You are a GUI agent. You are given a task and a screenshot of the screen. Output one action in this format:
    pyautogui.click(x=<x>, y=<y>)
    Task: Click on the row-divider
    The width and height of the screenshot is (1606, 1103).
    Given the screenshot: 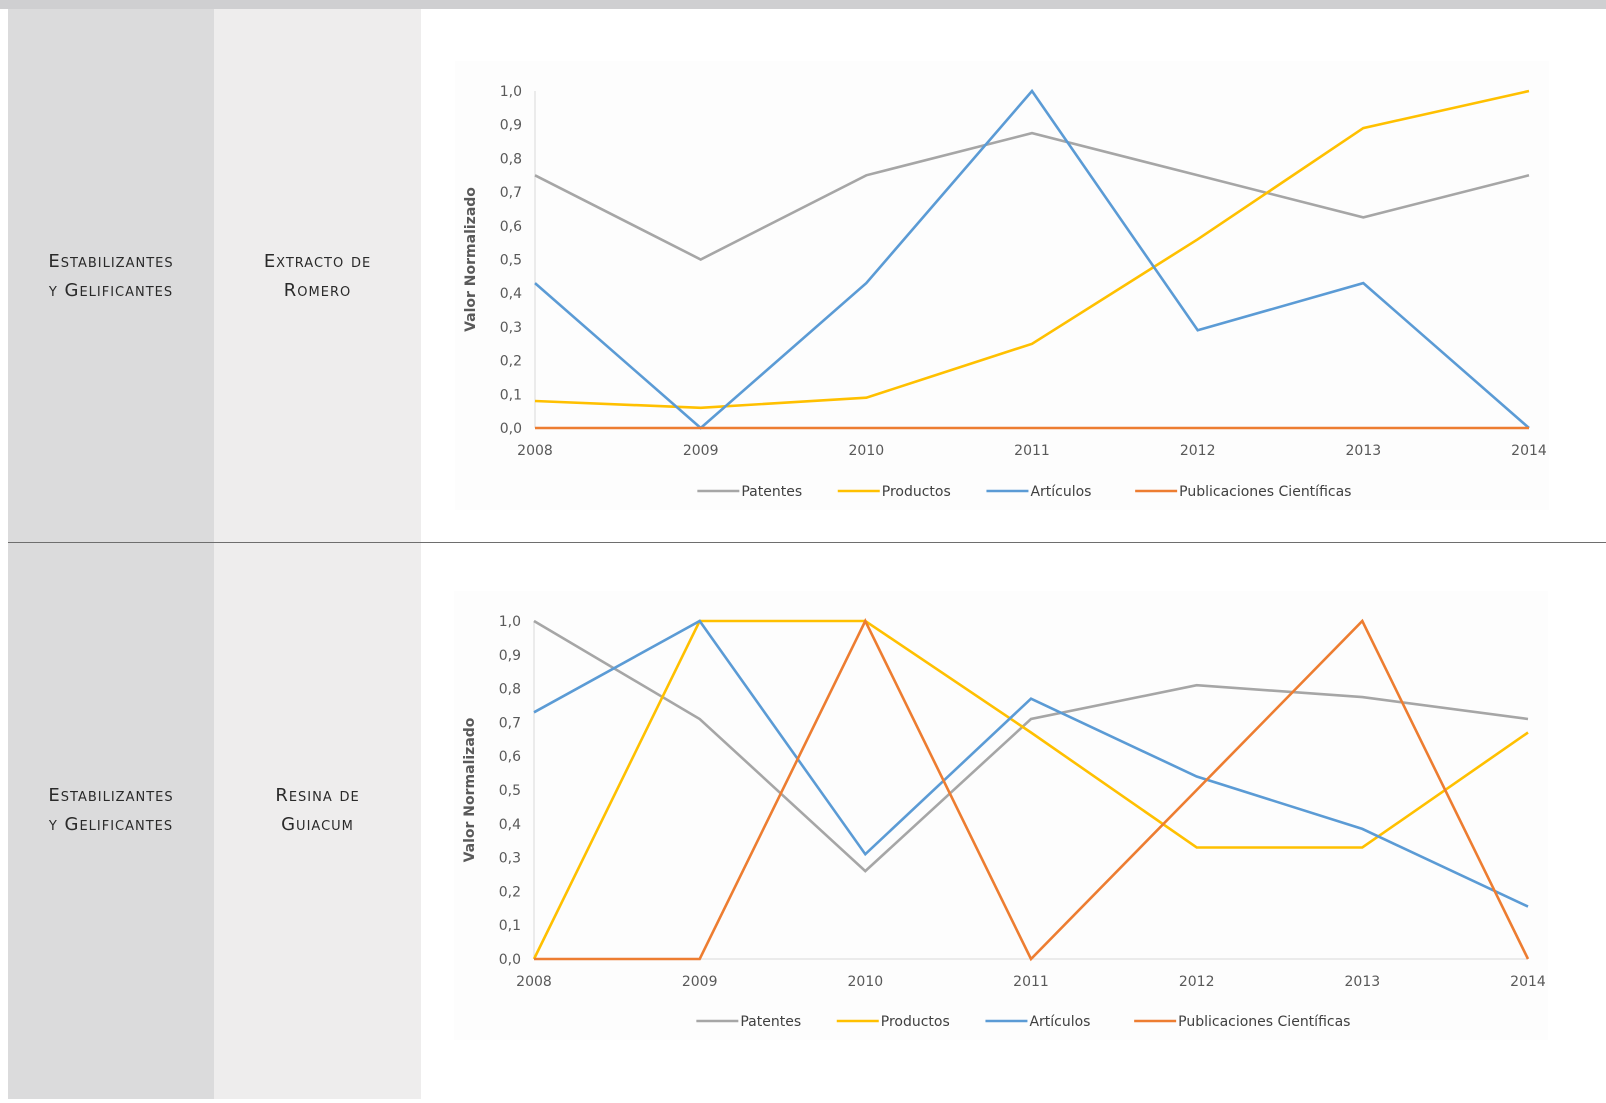 What is the action you would take?
    pyautogui.click(x=807, y=542)
    